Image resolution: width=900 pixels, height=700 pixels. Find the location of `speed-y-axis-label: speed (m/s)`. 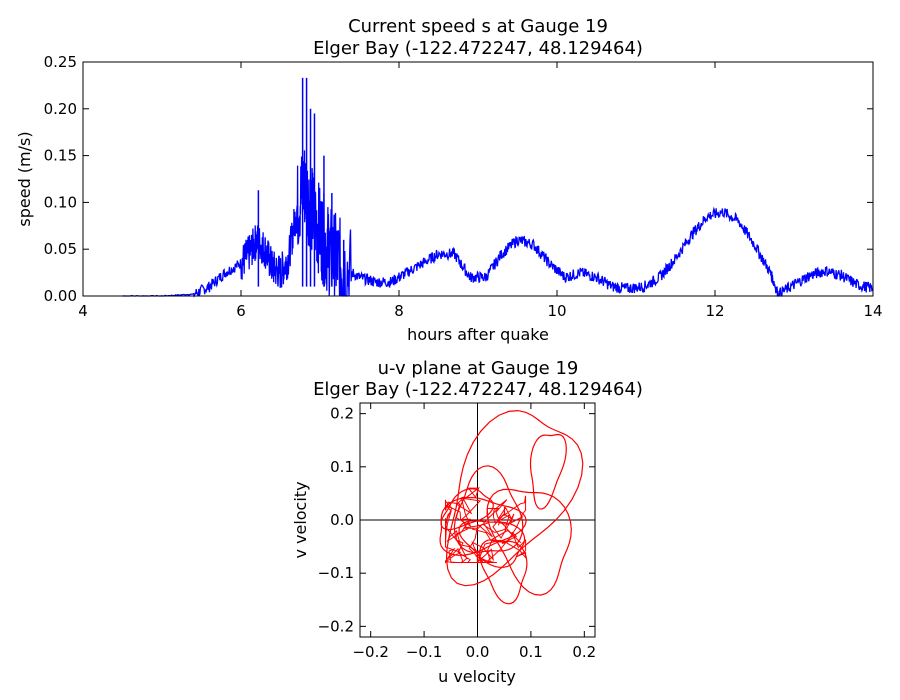

speed-y-axis-label: speed (m/s) is located at coordinates (24, 178).